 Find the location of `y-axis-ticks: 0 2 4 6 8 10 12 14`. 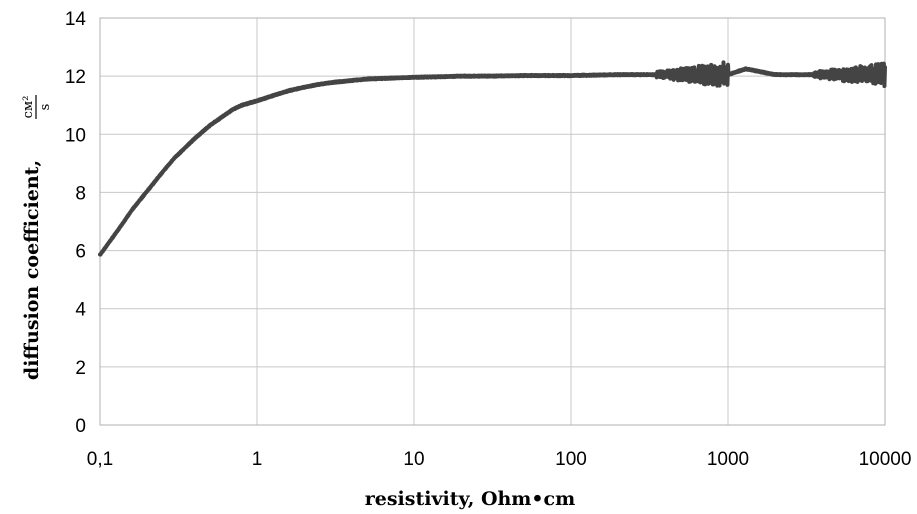

y-axis-ticks: 0 2 4 6 8 10 12 14 is located at coordinates (76, 223).